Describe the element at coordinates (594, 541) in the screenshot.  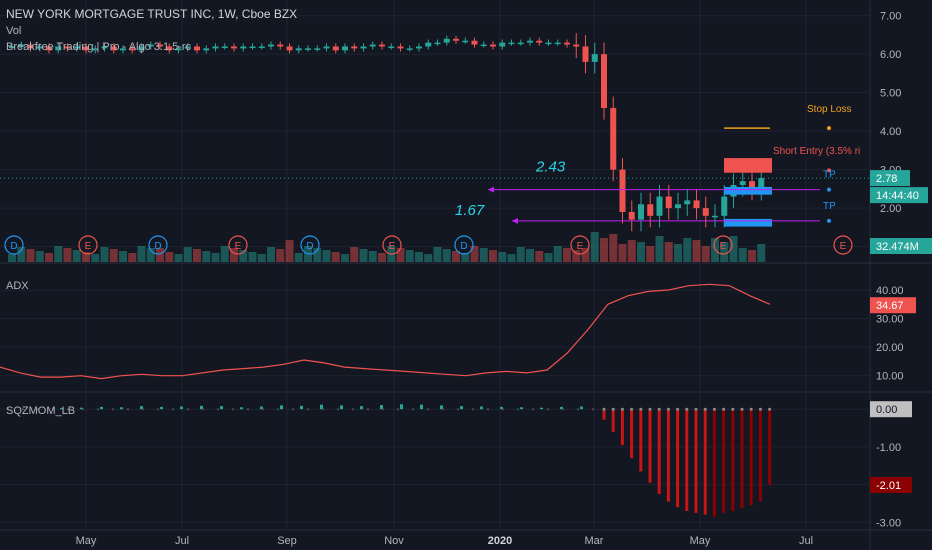
I see `time-tick-label: Mar` at that location.